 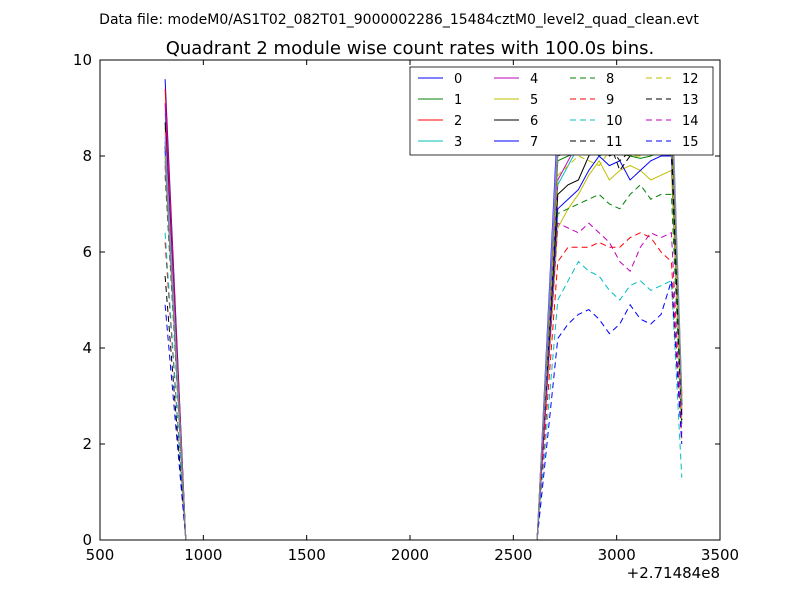 What do you see at coordinates (87, 156) in the screenshot?
I see `y-tick-label: 8` at bounding box center [87, 156].